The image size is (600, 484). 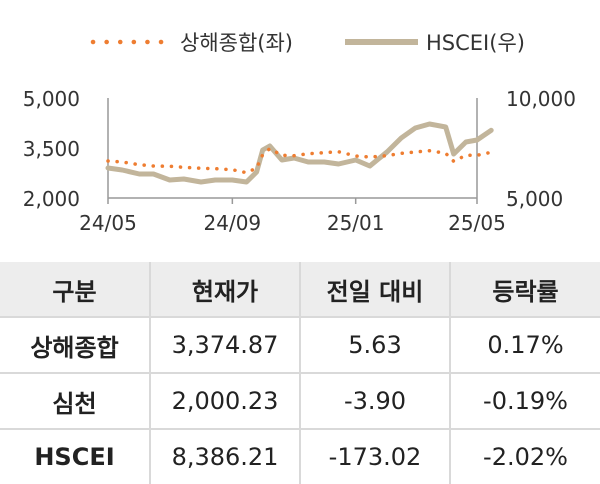 What do you see at coordinates (51, 99) in the screenshot?
I see `y-left-tick-label: 5,000` at bounding box center [51, 99].